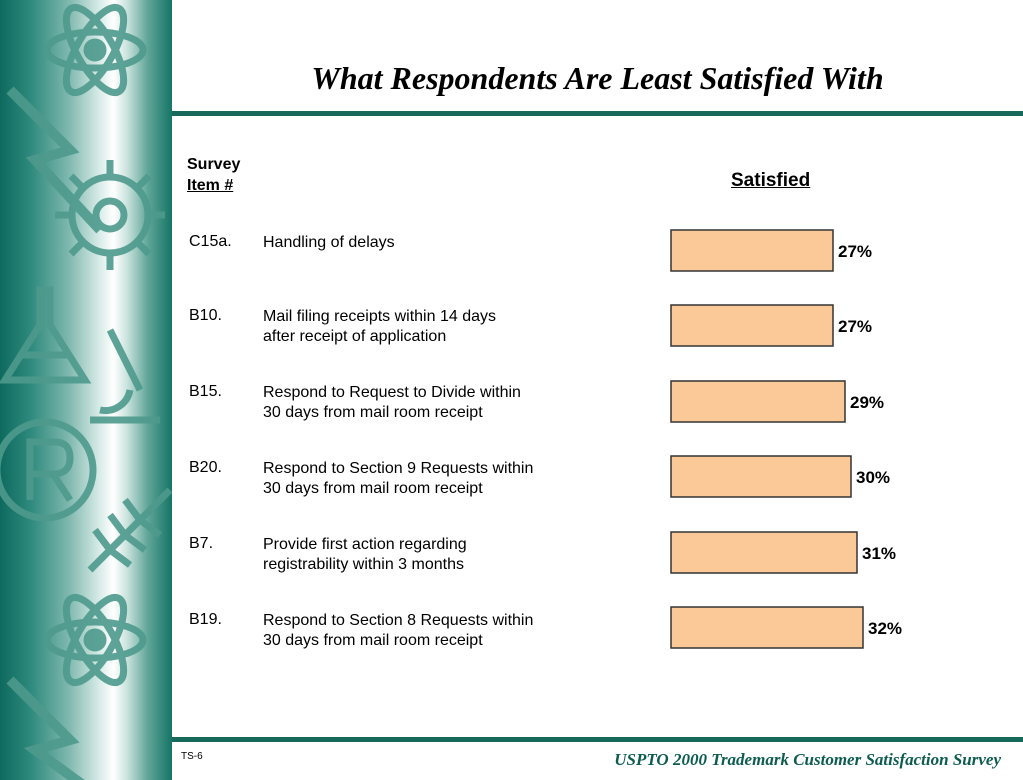 Image resolution: width=1023 pixels, height=780 pixels. What do you see at coordinates (214, 164) in the screenshot?
I see `survey-header-line1: Survey` at bounding box center [214, 164].